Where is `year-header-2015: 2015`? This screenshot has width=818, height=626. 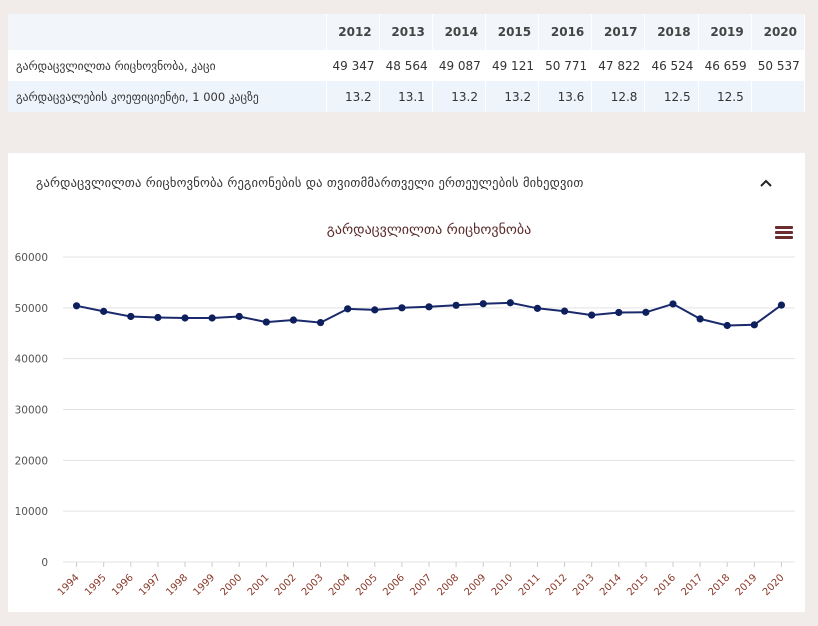 year-header-2015: 2015 is located at coordinates (512, 32).